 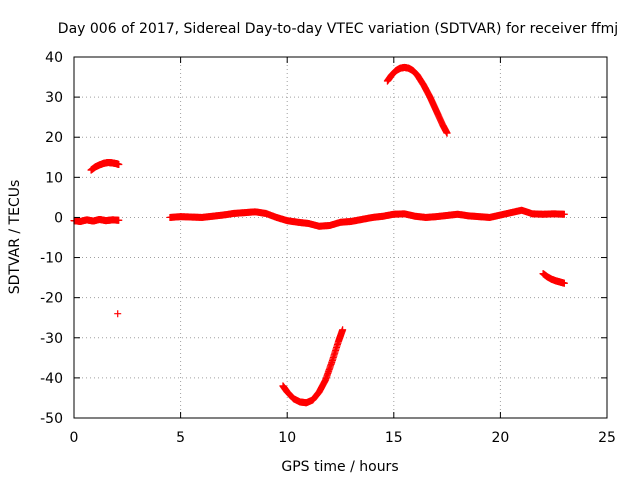 What do you see at coordinates (607, 438) in the screenshot?
I see `x-tick-label: 25` at bounding box center [607, 438].